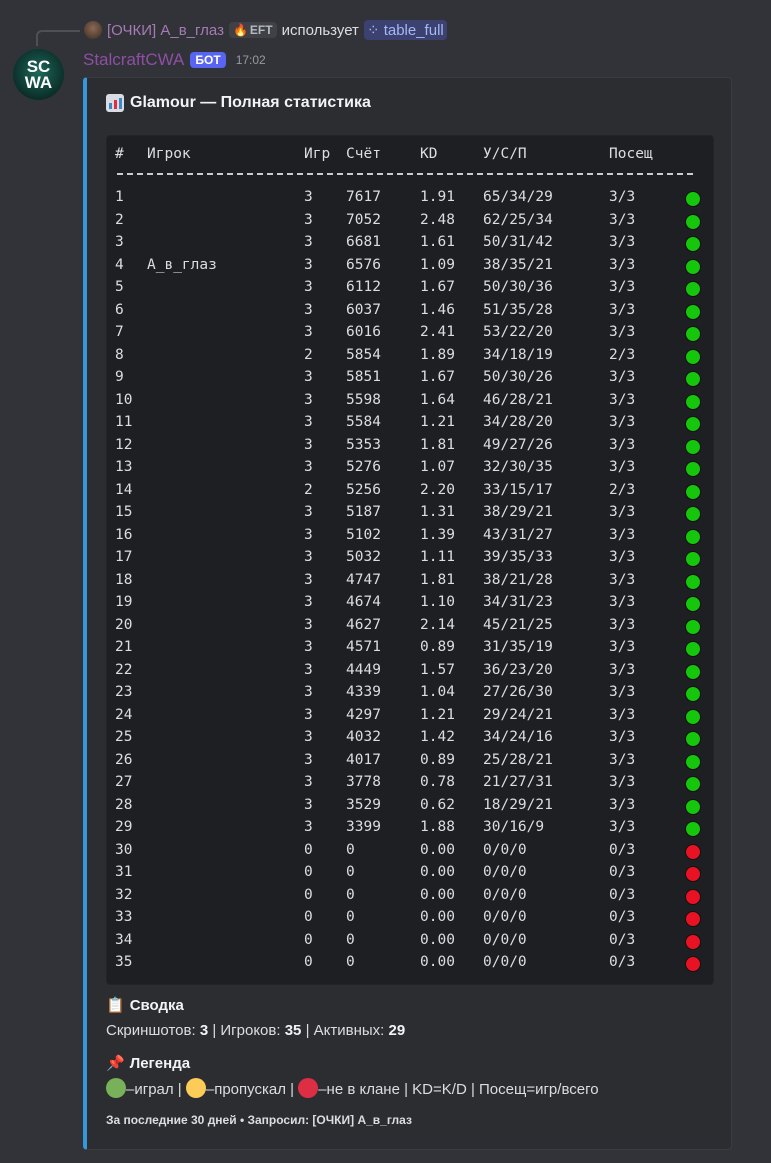 This screenshot has height=1163, width=771. Describe the element at coordinates (252, 30) in the screenshot. I see `guild-tag: 🔥 EFT` at that location.